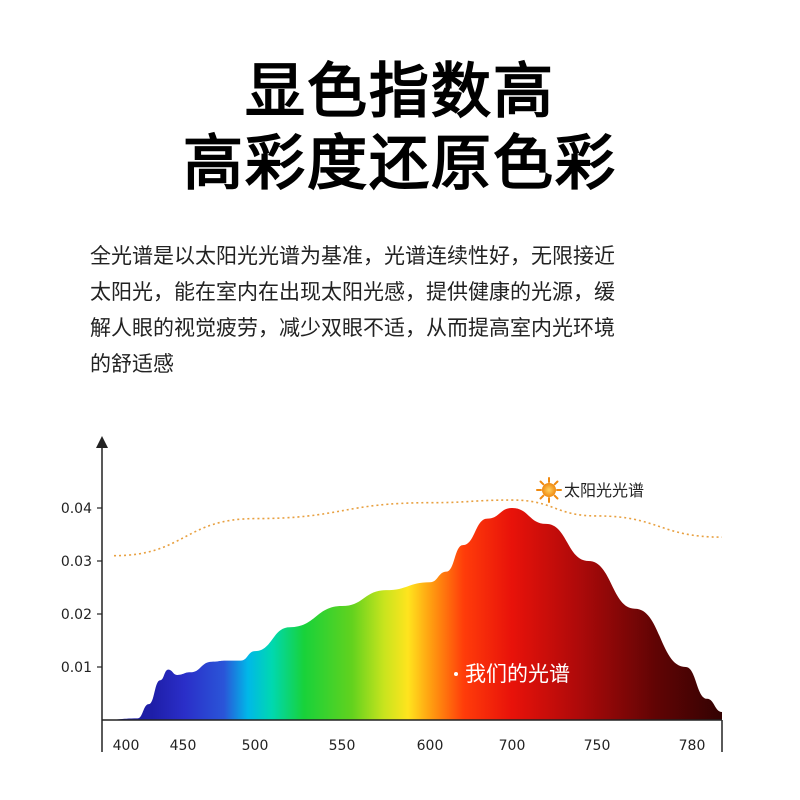 Image resolution: width=800 pixels, height=800 pixels. What do you see at coordinates (342, 746) in the screenshot?
I see `x-tick-label: 550` at bounding box center [342, 746].